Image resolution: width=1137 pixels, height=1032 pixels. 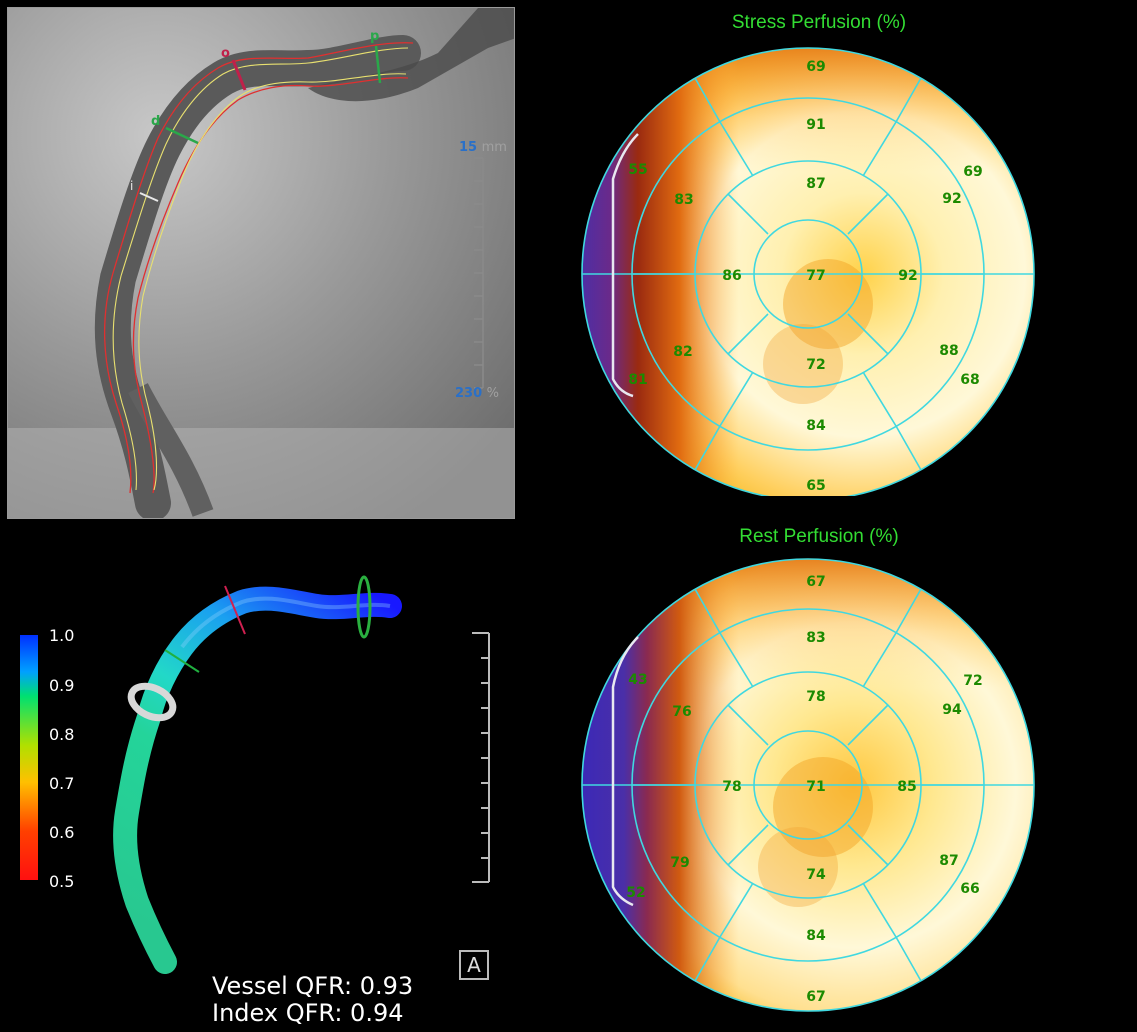 I want to click on rest-seg-17: 71, so click(x=815, y=787).